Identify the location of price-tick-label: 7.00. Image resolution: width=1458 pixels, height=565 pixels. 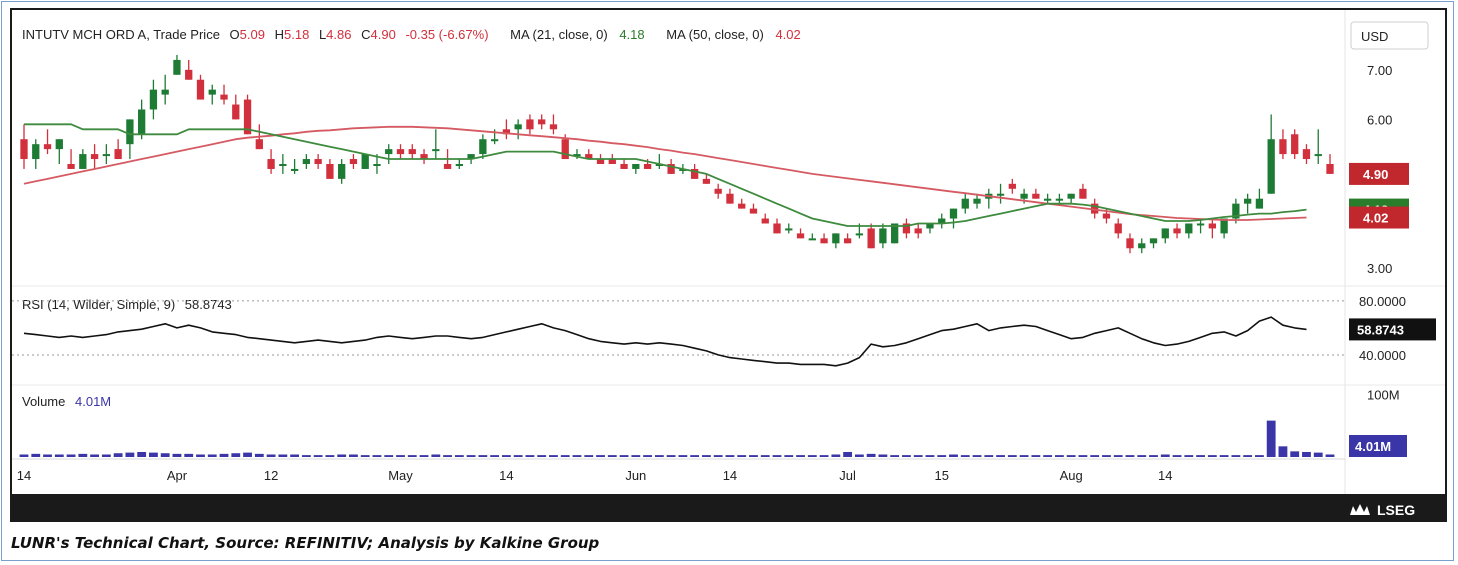
(1379, 70).